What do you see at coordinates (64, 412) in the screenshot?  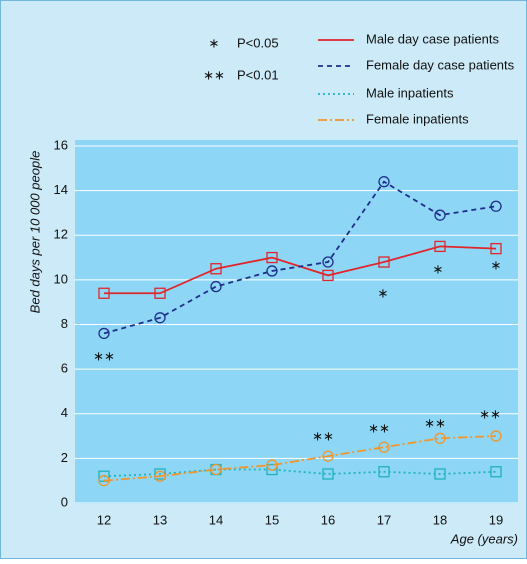 I see `y-tick-label: 4` at bounding box center [64, 412].